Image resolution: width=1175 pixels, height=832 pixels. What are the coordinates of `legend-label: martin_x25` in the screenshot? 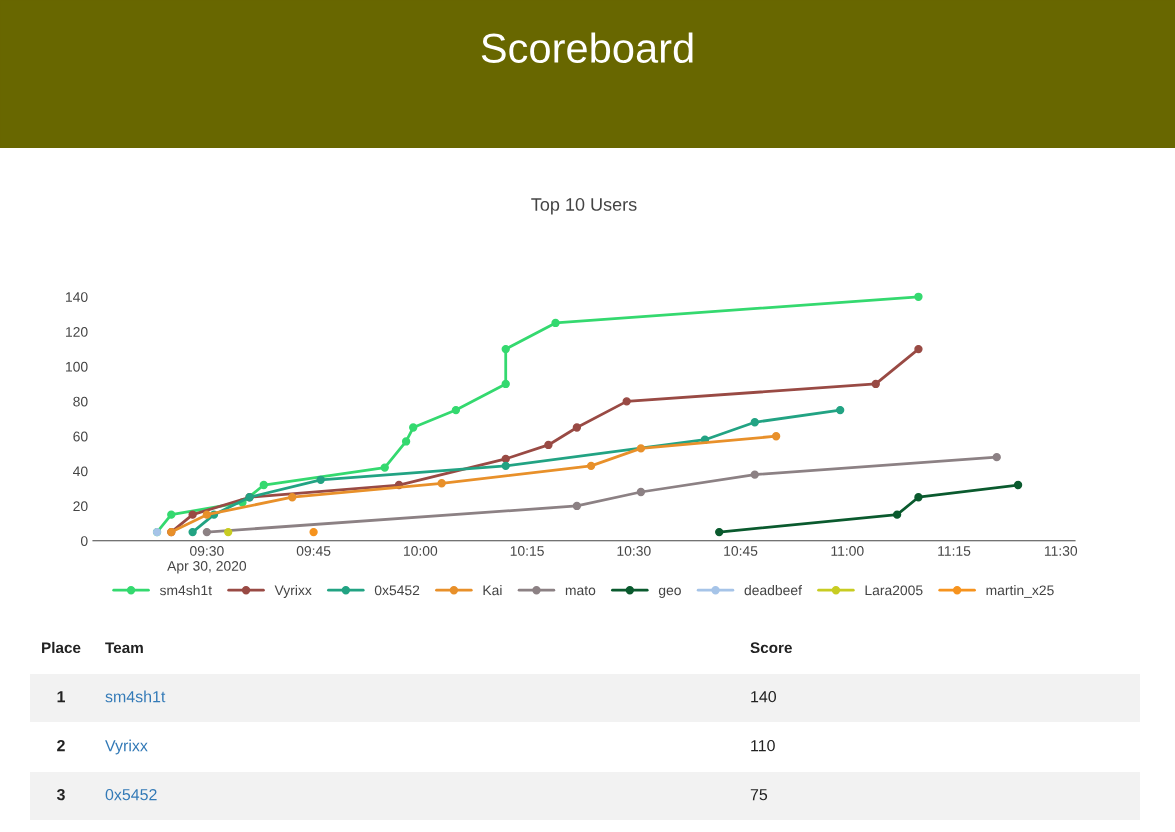 It's located at (1020, 591).